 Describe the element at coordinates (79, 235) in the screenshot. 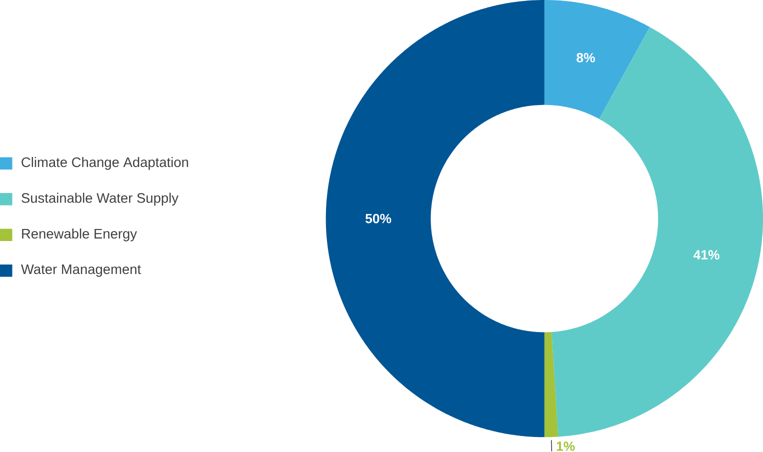

I see `legend-label: Renewable Energy` at that location.